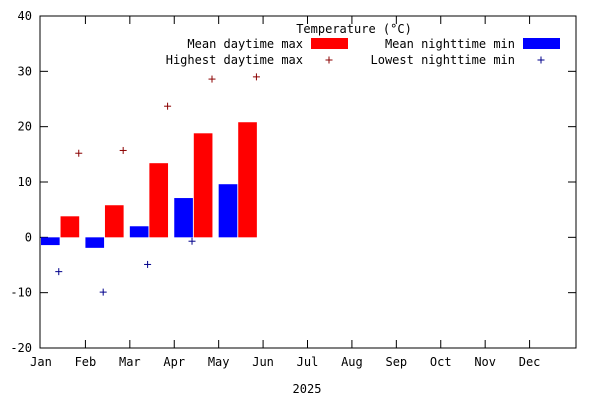 The image size is (600, 405). I want to click on x-axis-title: 2025, so click(307, 389).